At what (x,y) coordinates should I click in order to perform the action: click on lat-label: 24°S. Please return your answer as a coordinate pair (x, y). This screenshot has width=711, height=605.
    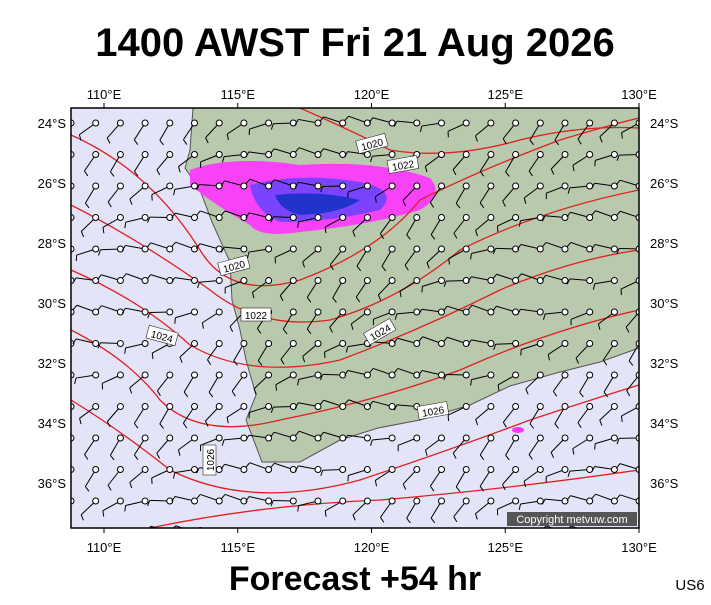
    Looking at the image, I should click on (52, 123).